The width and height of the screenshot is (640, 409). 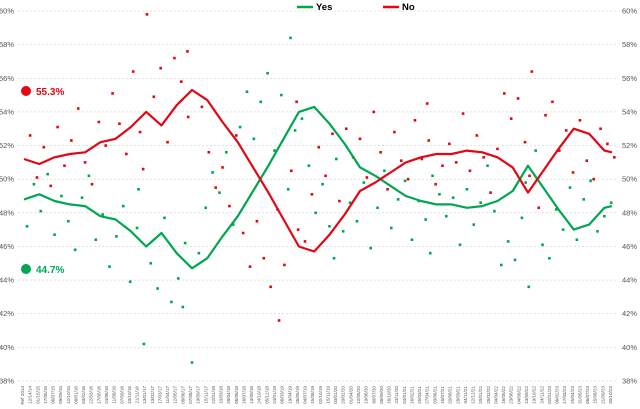 I want to click on y-tick-label-right: 38%, so click(x=629, y=381).